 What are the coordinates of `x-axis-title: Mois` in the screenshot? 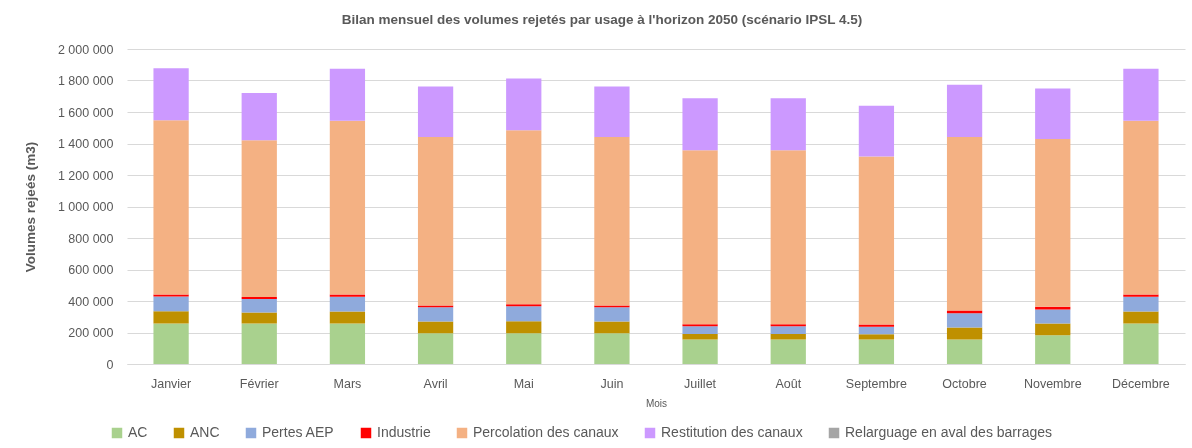 It's located at (656, 403).